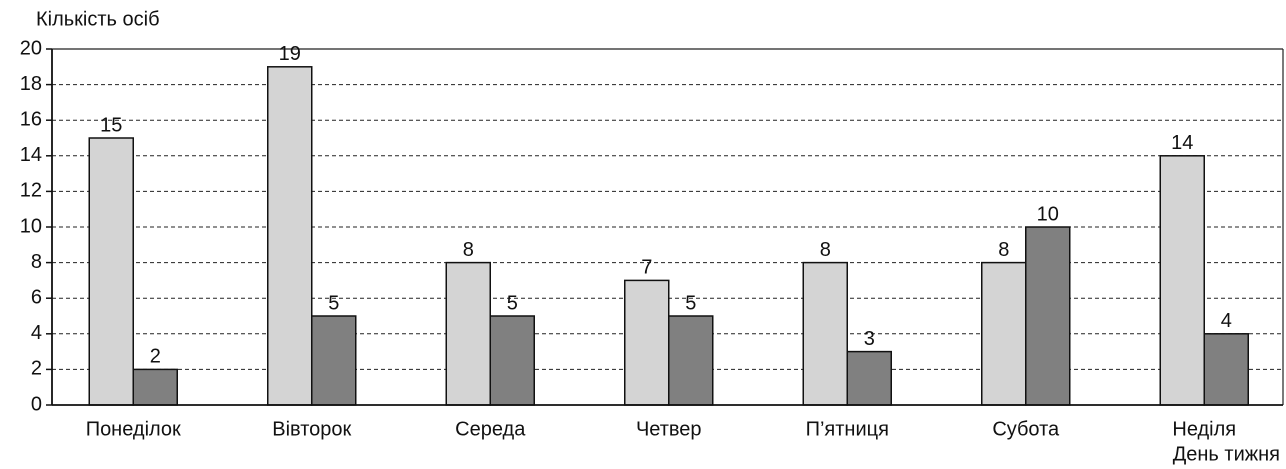  What do you see at coordinates (98, 19) in the screenshot?
I see `y-axis-label: Кількість осіб` at bounding box center [98, 19].